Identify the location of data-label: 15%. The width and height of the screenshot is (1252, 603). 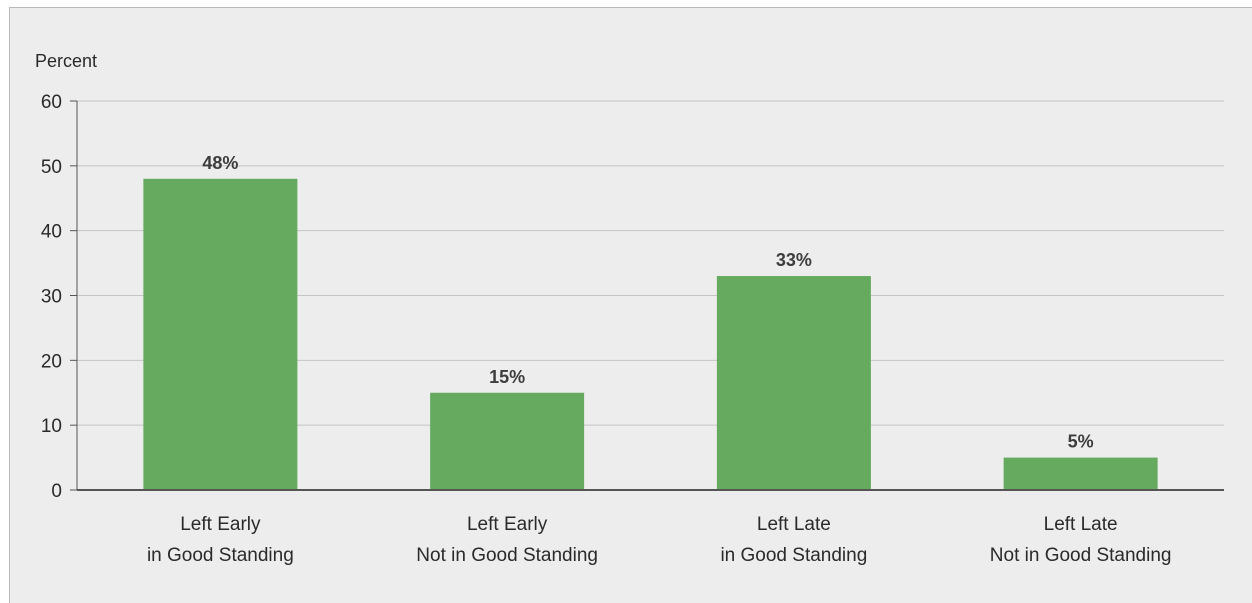
(507, 377).